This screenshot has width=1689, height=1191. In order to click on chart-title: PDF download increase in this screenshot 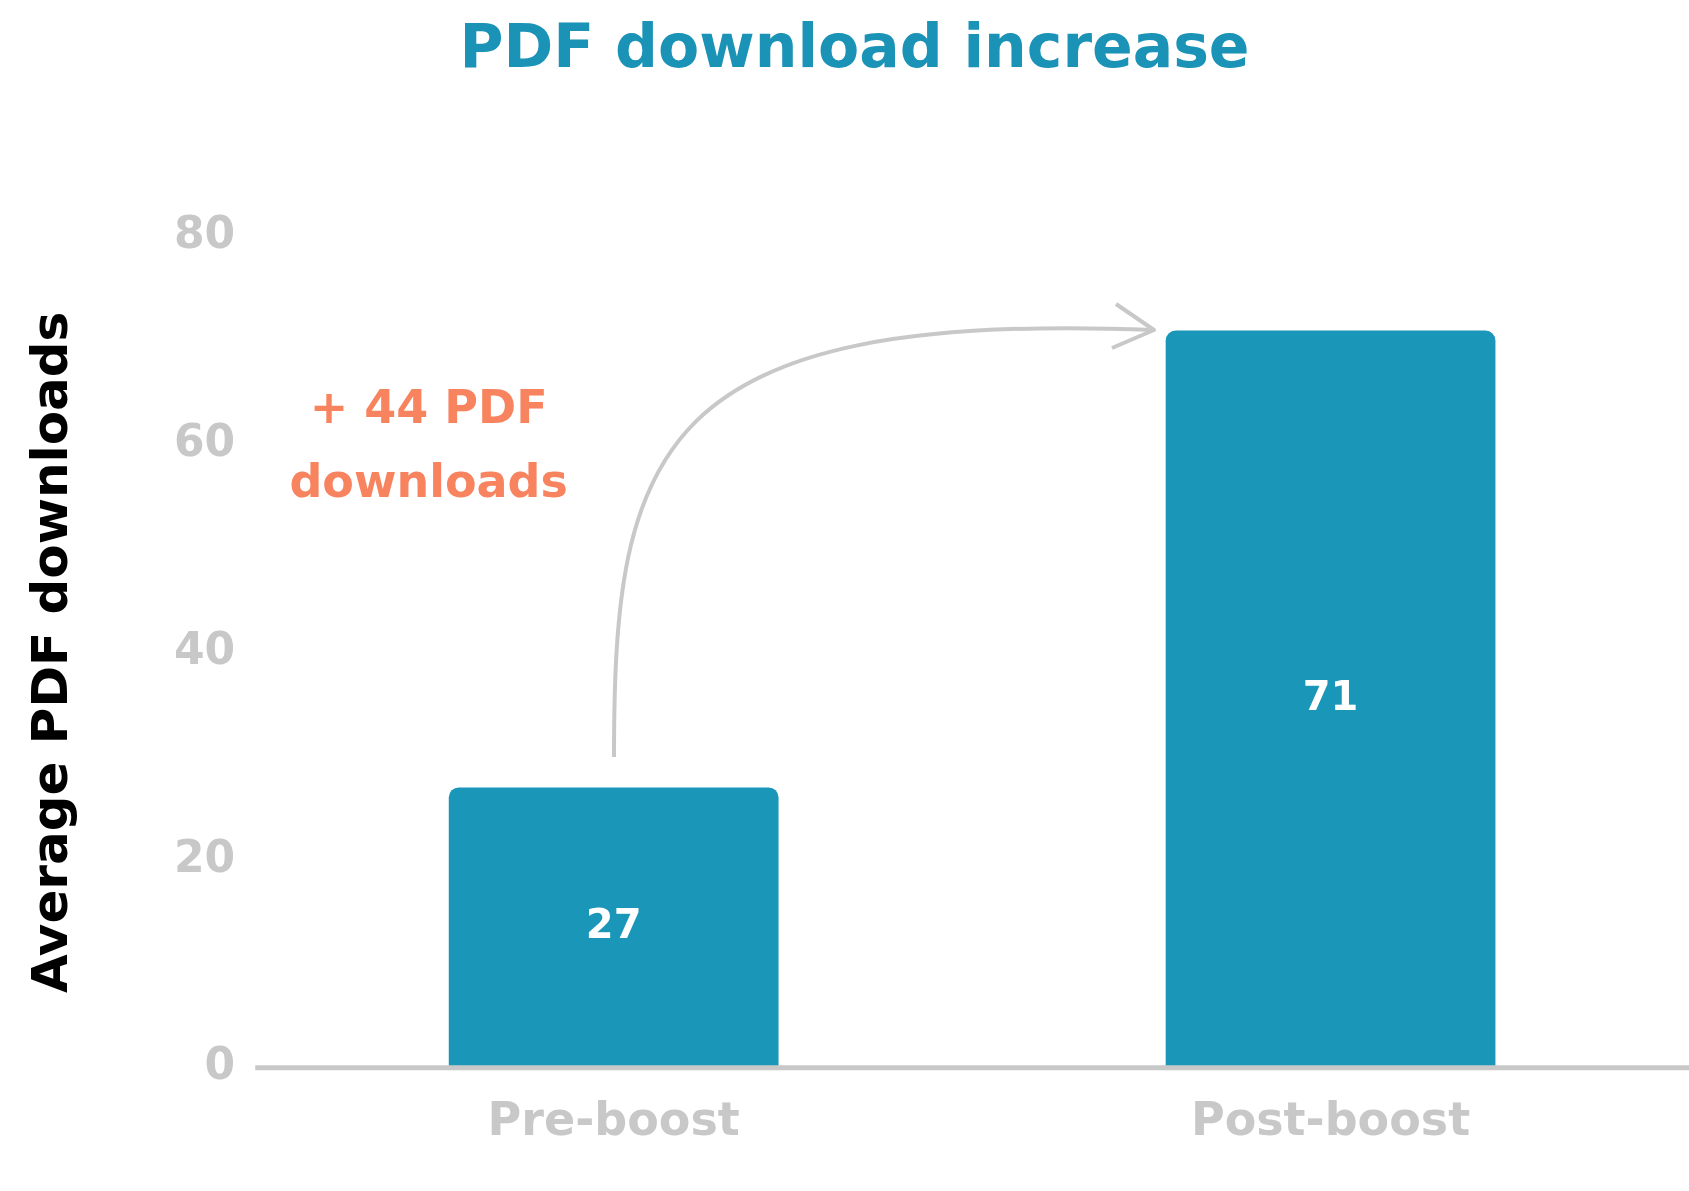, I will do `click(854, 45)`.